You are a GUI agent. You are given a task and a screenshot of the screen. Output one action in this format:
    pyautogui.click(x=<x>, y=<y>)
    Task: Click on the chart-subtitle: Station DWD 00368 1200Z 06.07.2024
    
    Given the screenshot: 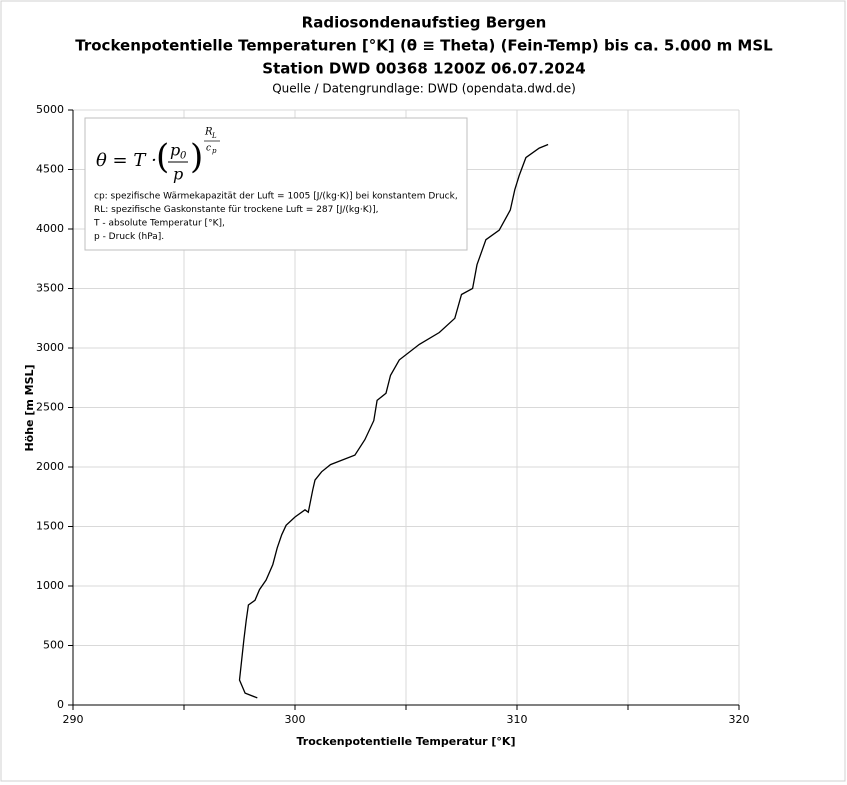 What is the action you would take?
    pyautogui.click(x=423, y=69)
    